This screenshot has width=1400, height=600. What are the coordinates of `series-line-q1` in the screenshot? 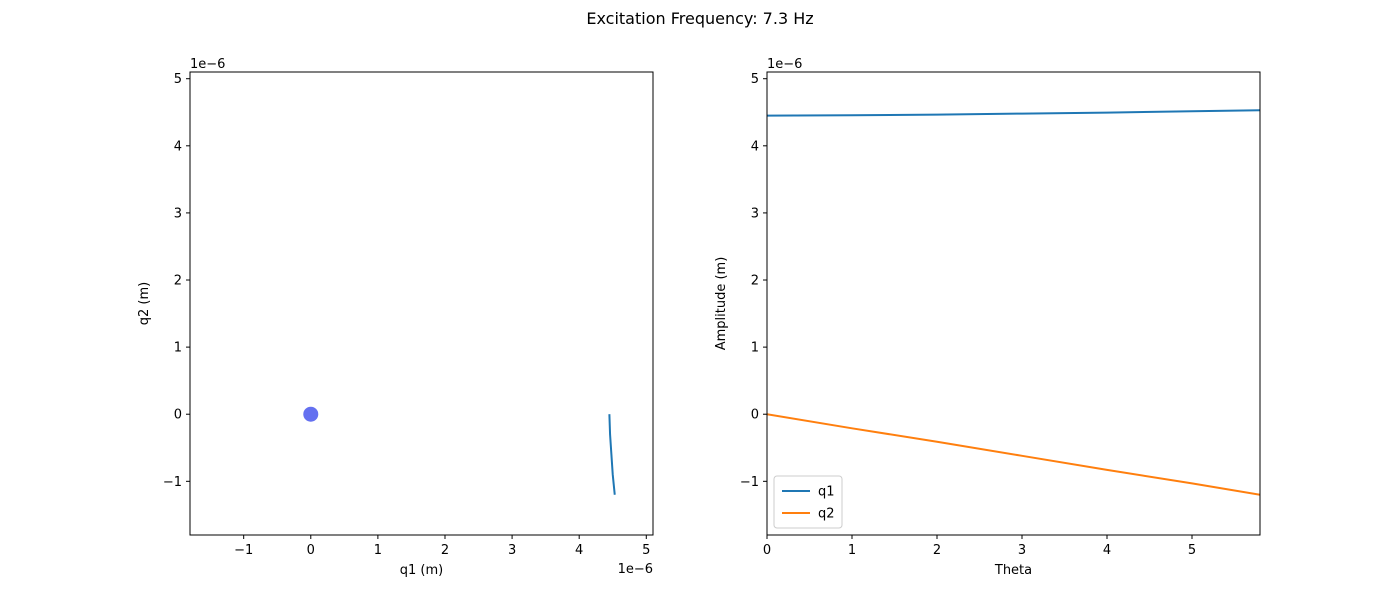 It's located at (1013, 113).